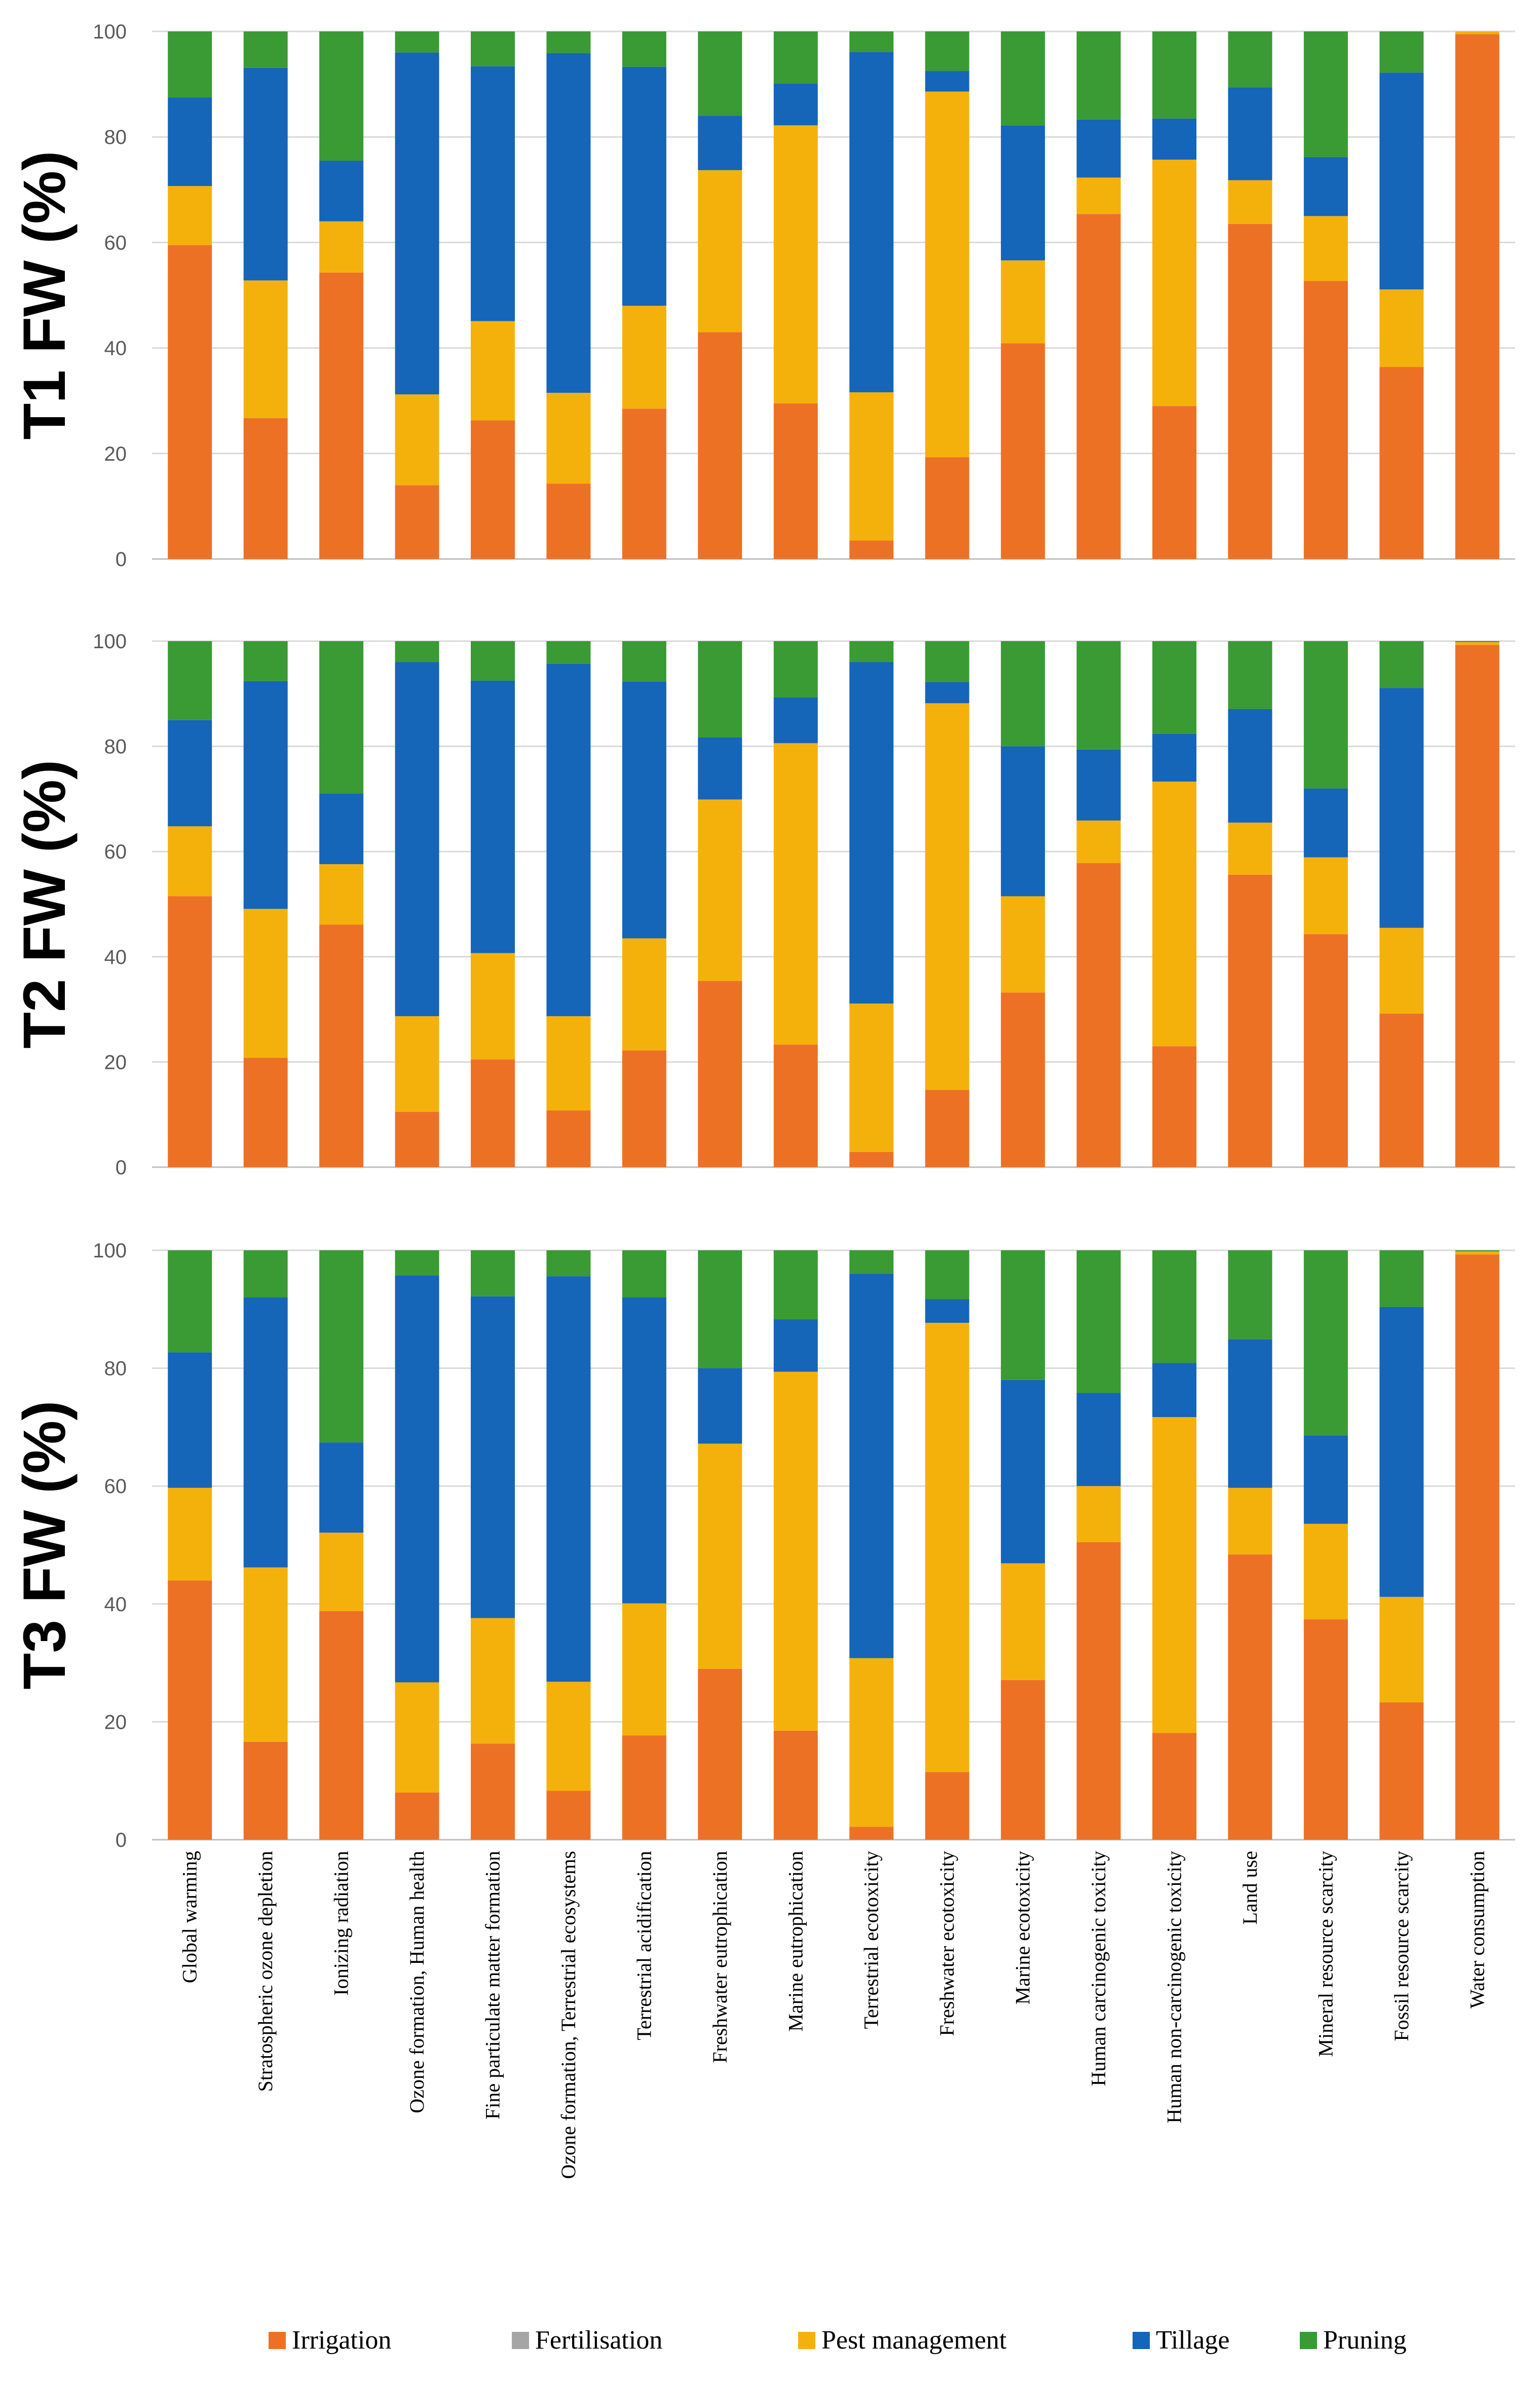 The width and height of the screenshot is (1540, 2381). What do you see at coordinates (1022, 1927) in the screenshot?
I see `x-tick-label: Marine ecotoxicity` at bounding box center [1022, 1927].